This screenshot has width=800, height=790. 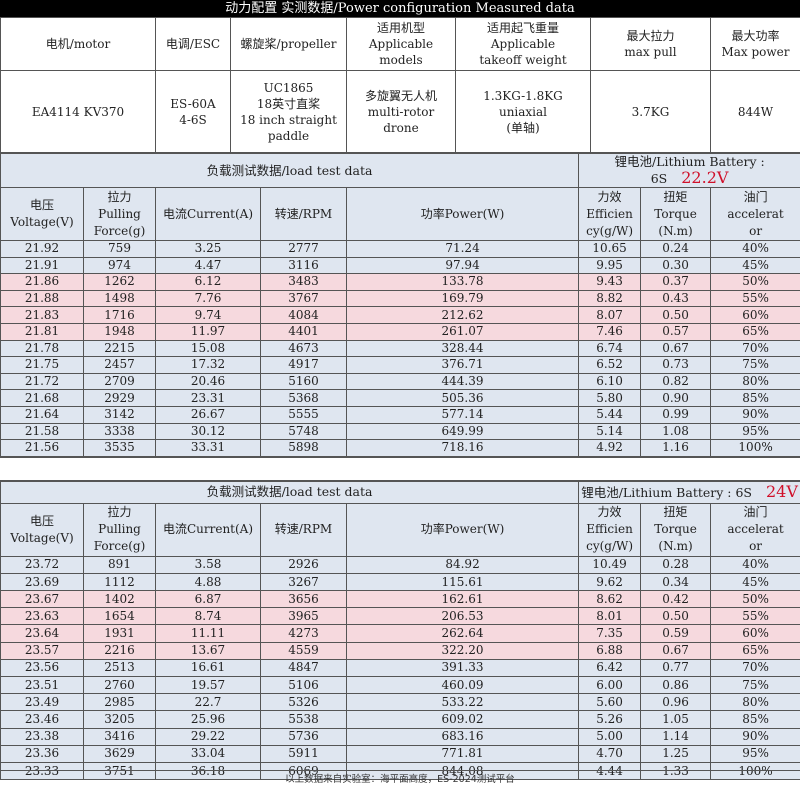 I want to click on table-cell: 391.33, so click(x=462, y=668).